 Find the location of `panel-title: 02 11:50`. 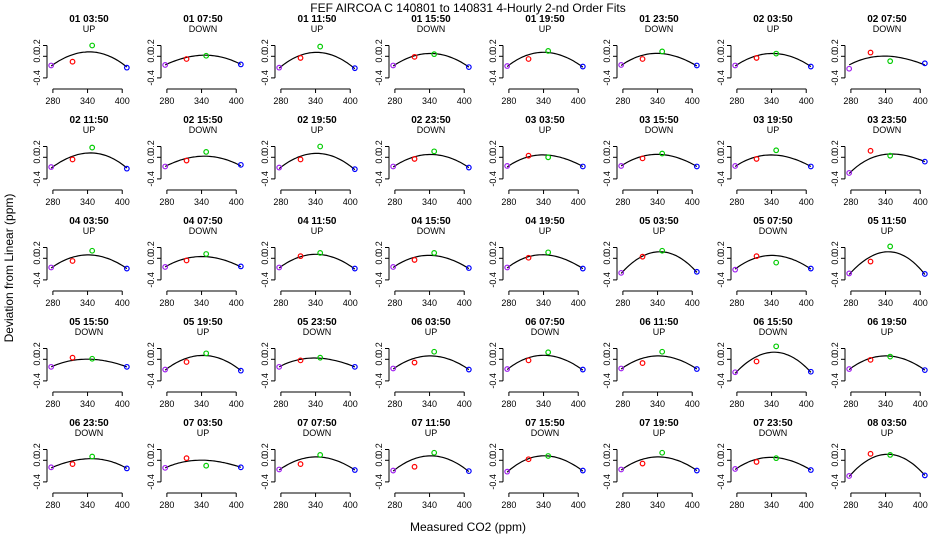

panel-title: 02 11:50 is located at coordinates (89, 120).